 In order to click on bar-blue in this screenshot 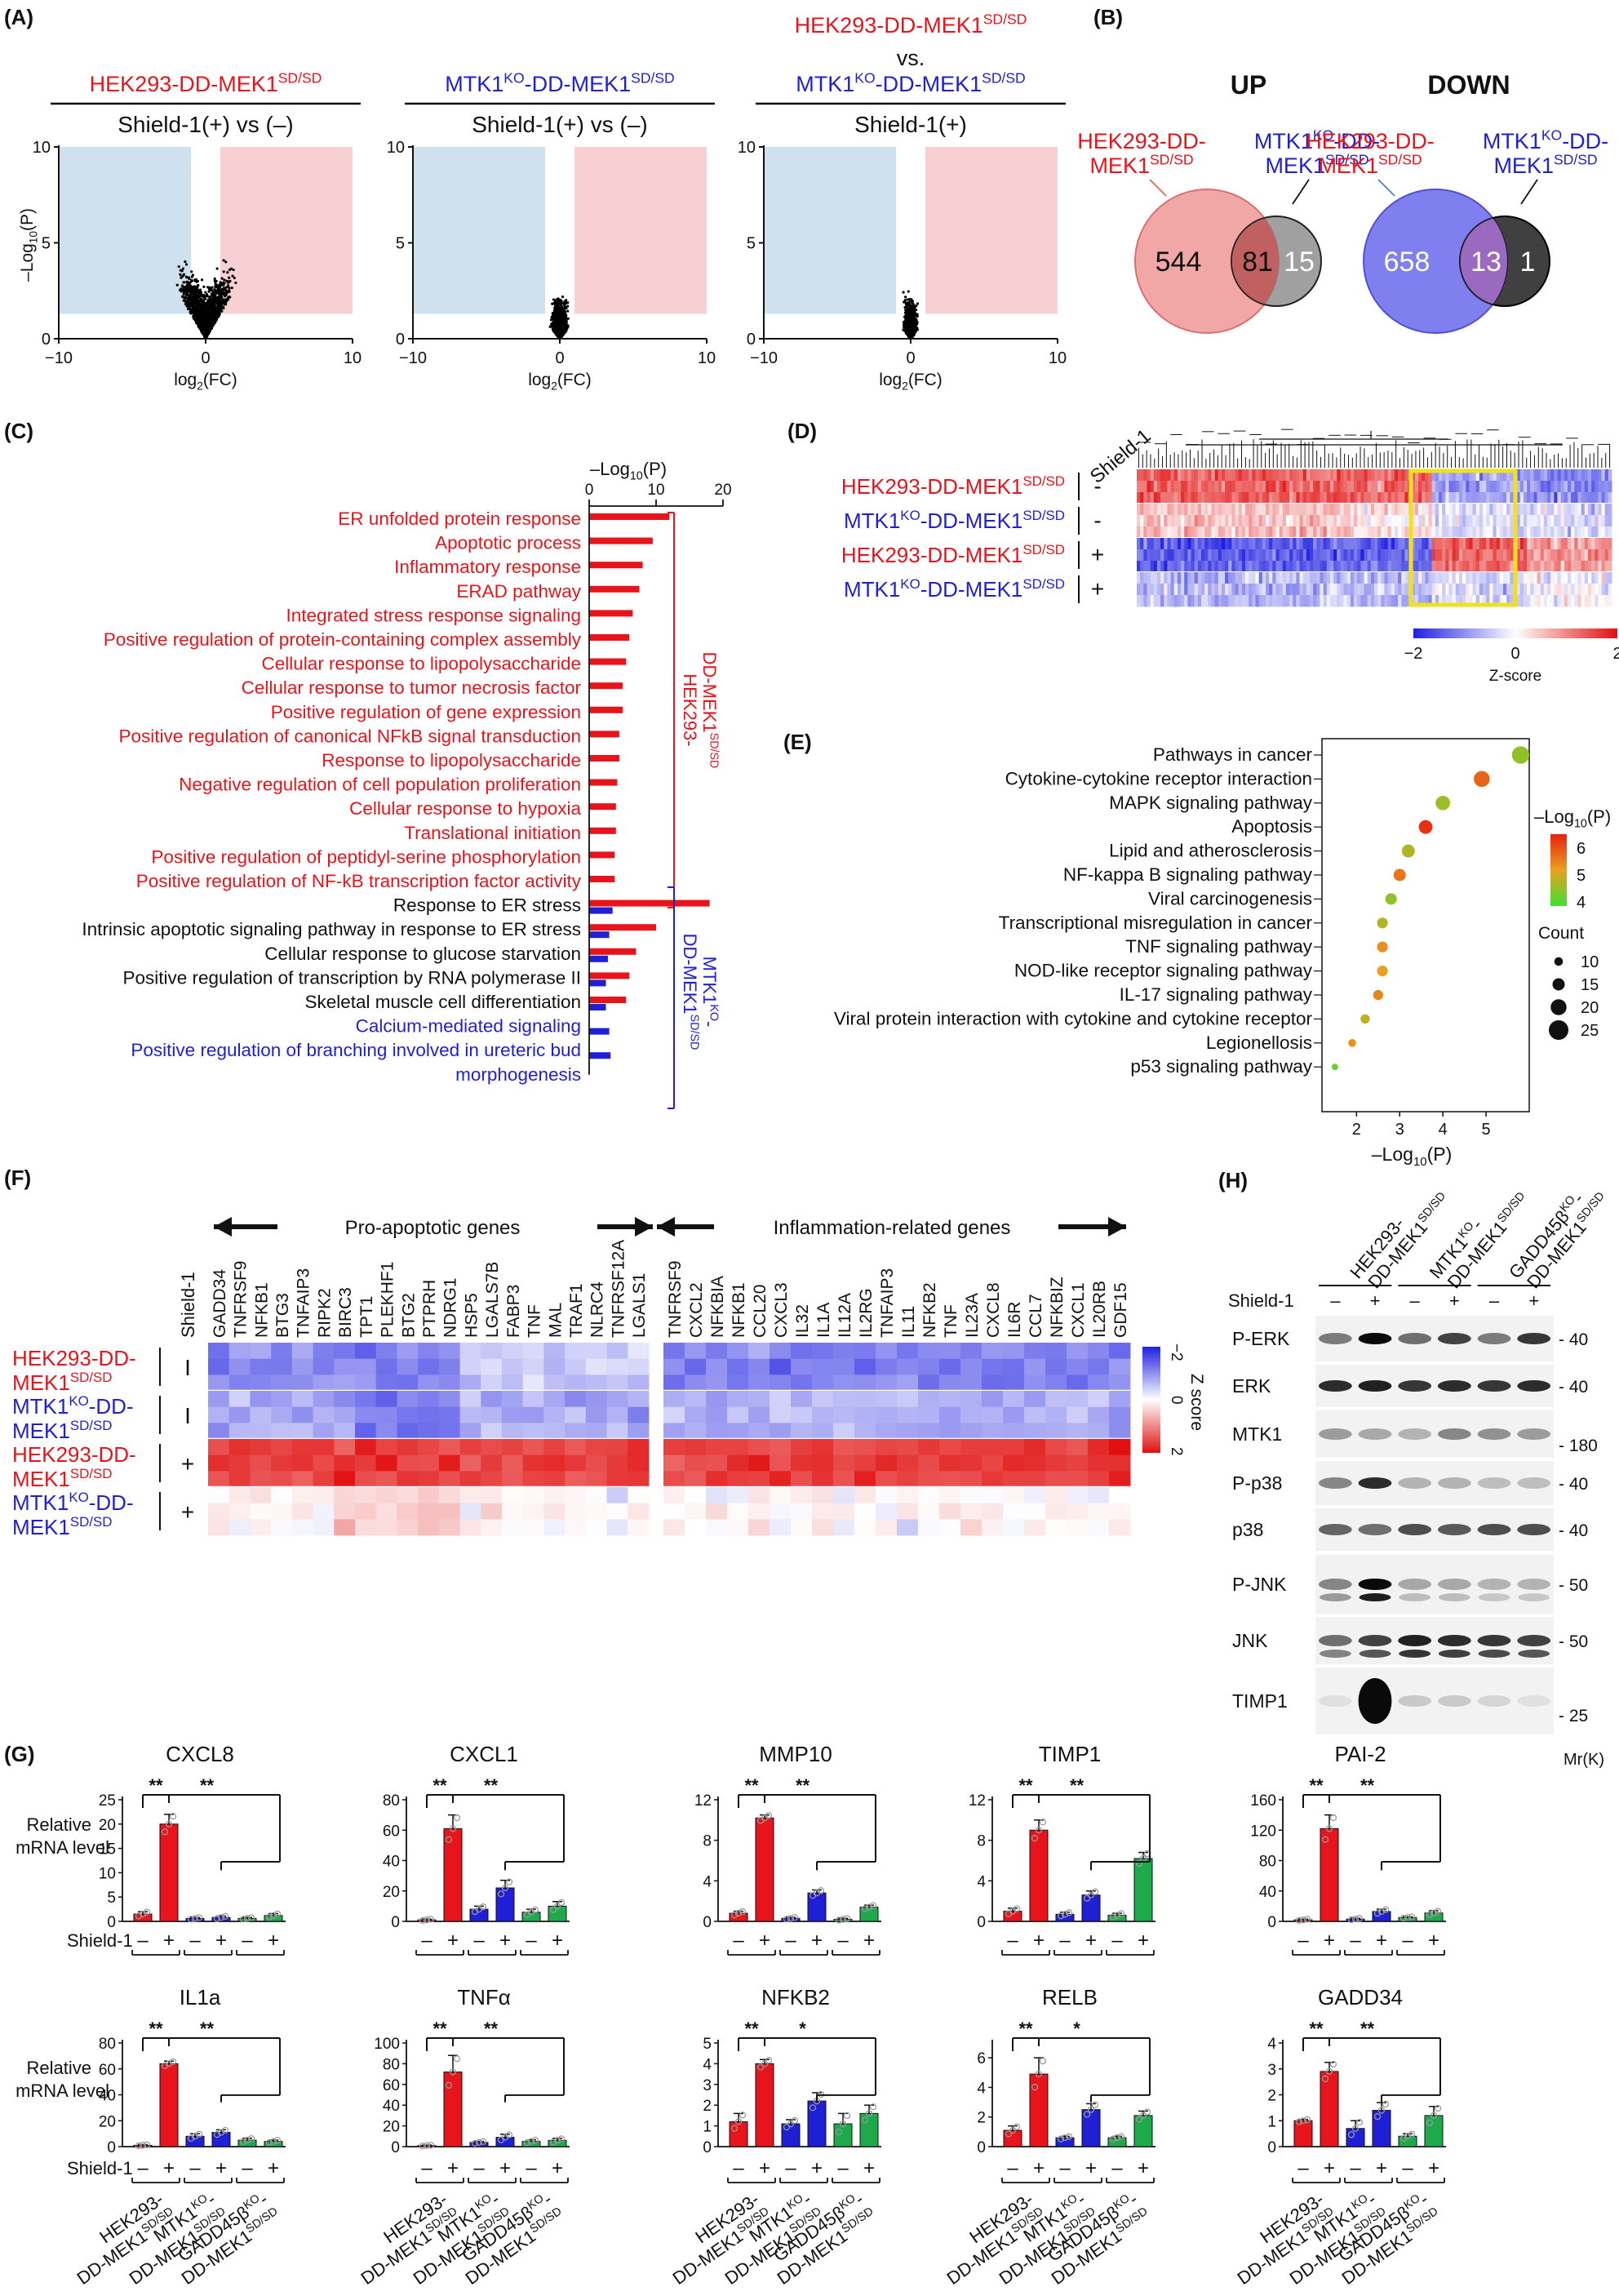, I will do `click(600, 1055)`.